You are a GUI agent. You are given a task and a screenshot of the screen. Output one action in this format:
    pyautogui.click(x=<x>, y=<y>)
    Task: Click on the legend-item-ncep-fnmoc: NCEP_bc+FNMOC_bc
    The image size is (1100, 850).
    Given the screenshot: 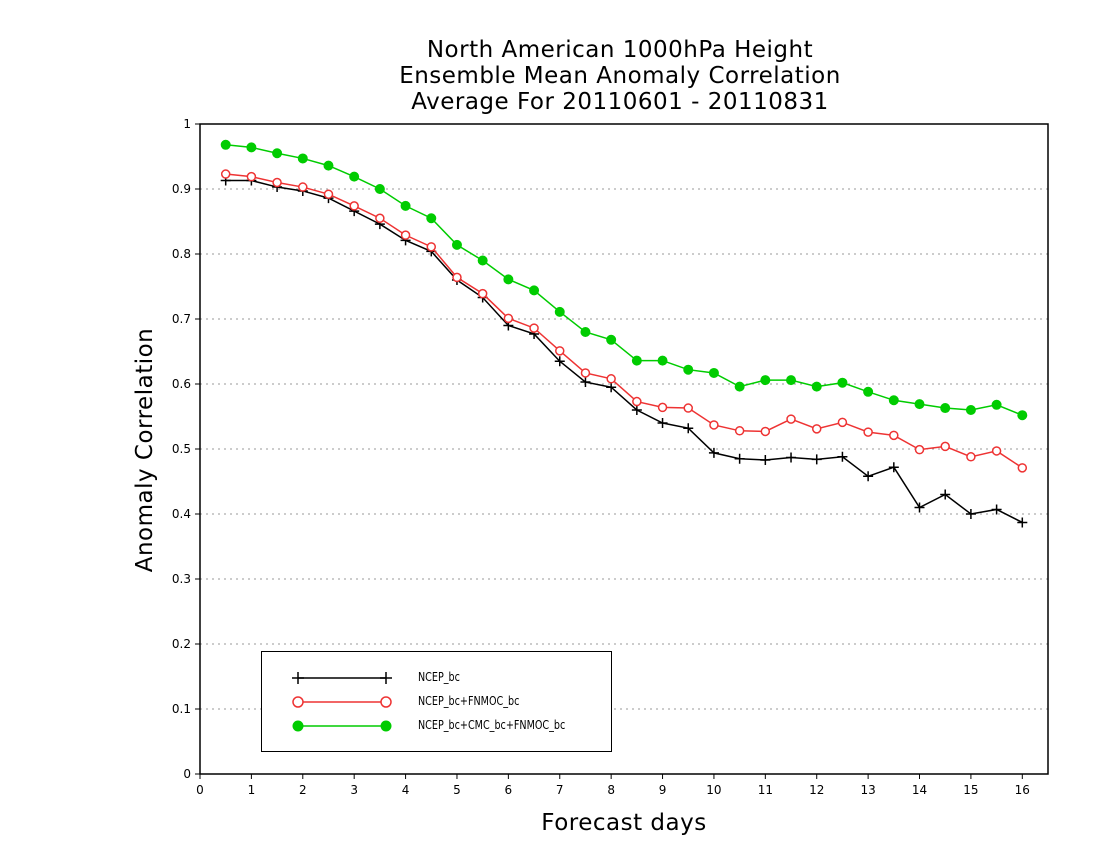 What is the action you would take?
    pyautogui.click(x=436, y=702)
    